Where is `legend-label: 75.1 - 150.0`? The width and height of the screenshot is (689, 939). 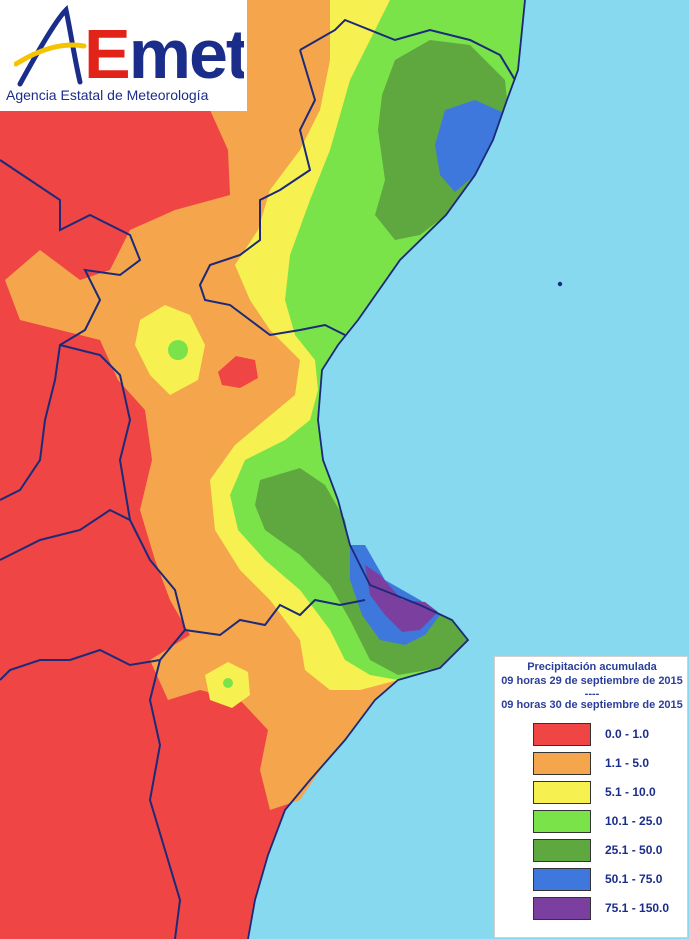
legend-label: 75.1 - 150.0 is located at coordinates (637, 908).